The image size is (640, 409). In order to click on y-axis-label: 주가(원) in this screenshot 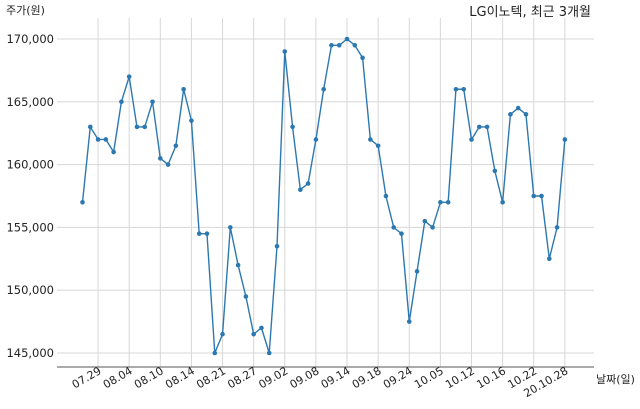, I will do `click(25, 10)`.